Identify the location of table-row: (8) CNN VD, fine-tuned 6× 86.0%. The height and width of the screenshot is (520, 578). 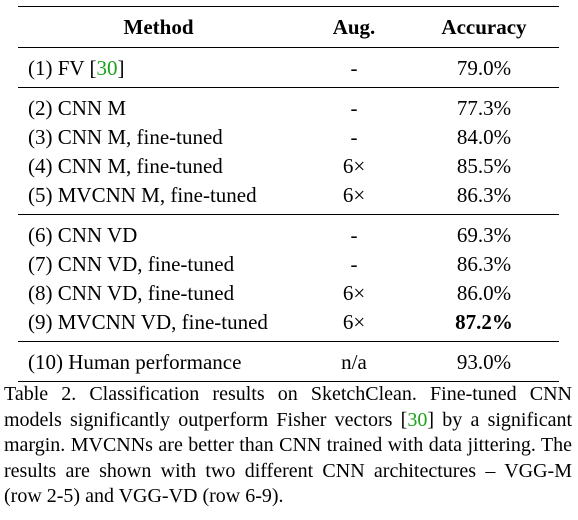
(288, 293).